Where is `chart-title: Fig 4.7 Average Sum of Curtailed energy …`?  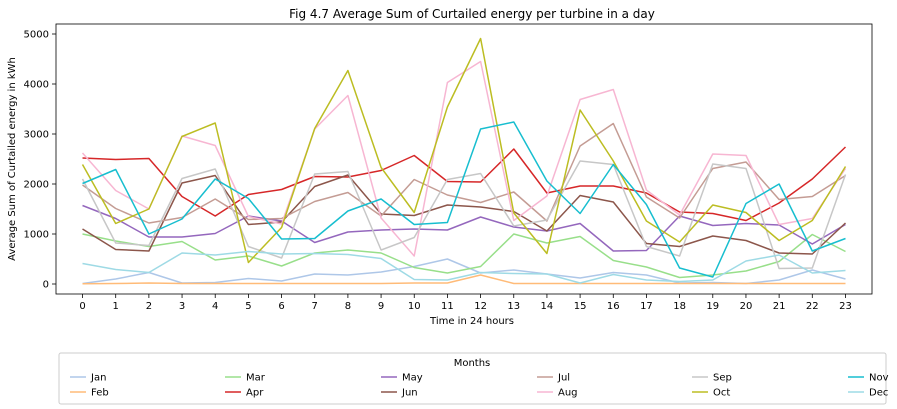
chart-title: Fig 4.7 Average Sum of Curtailed energy … is located at coordinates (472, 14).